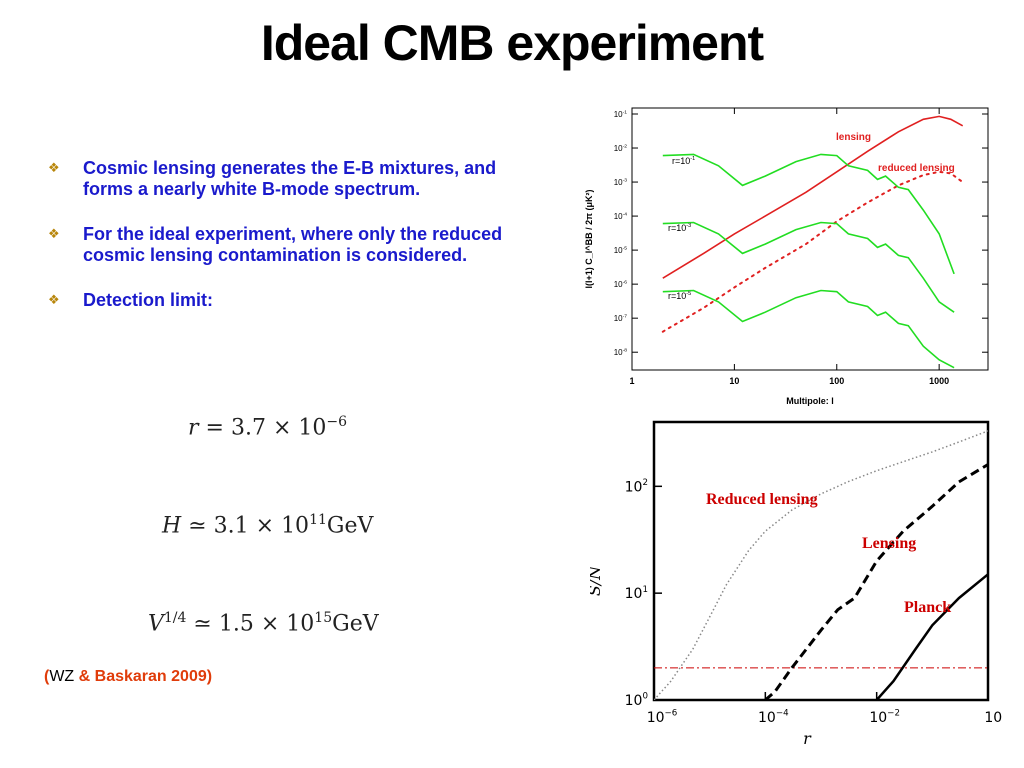 This screenshot has height=768, width=1024. Describe the element at coordinates (807, 738) in the screenshot. I see `x-axis-label: r` at that location.